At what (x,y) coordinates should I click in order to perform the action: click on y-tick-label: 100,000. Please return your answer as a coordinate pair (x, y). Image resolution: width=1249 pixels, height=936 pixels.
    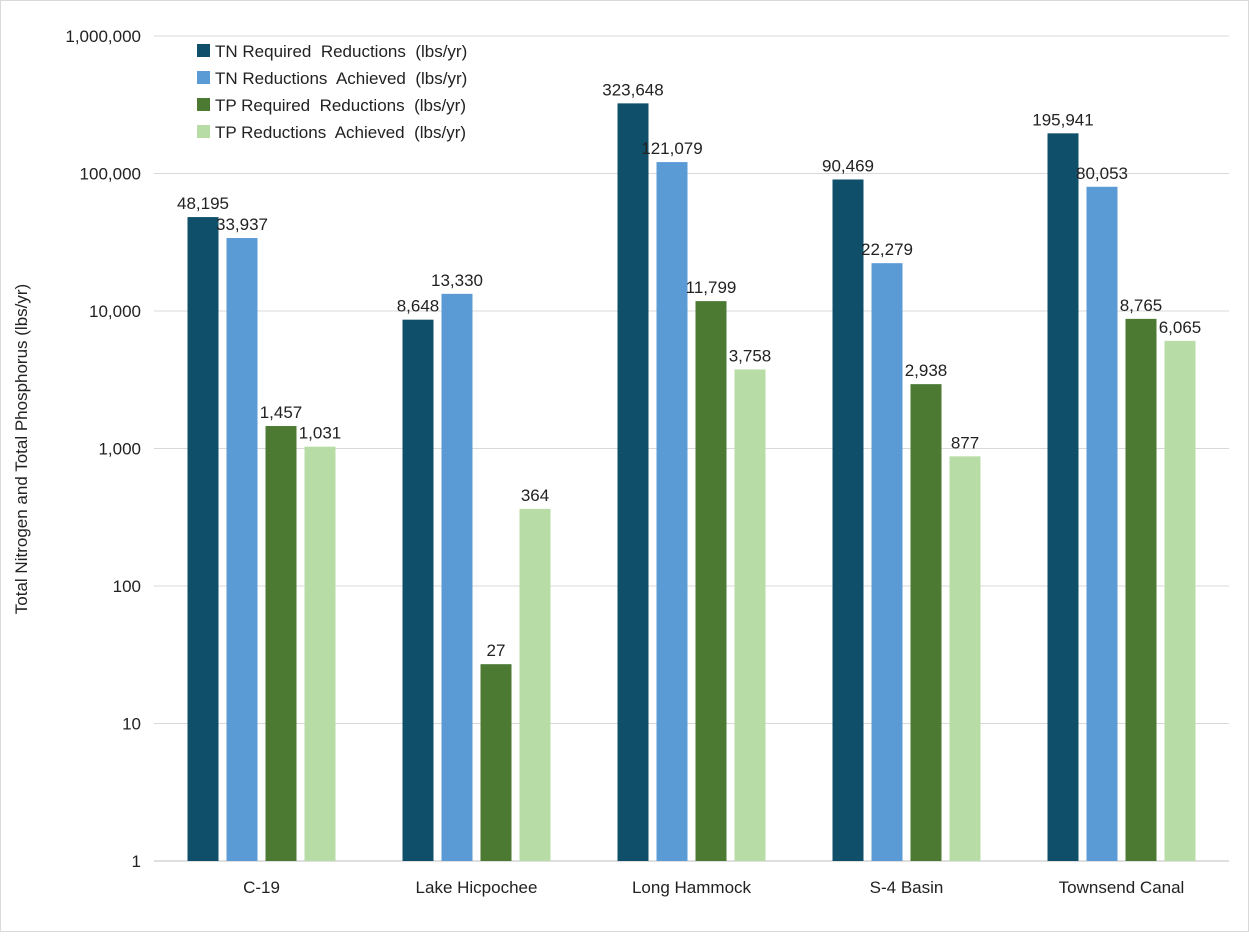
    Looking at the image, I should click on (110, 174).